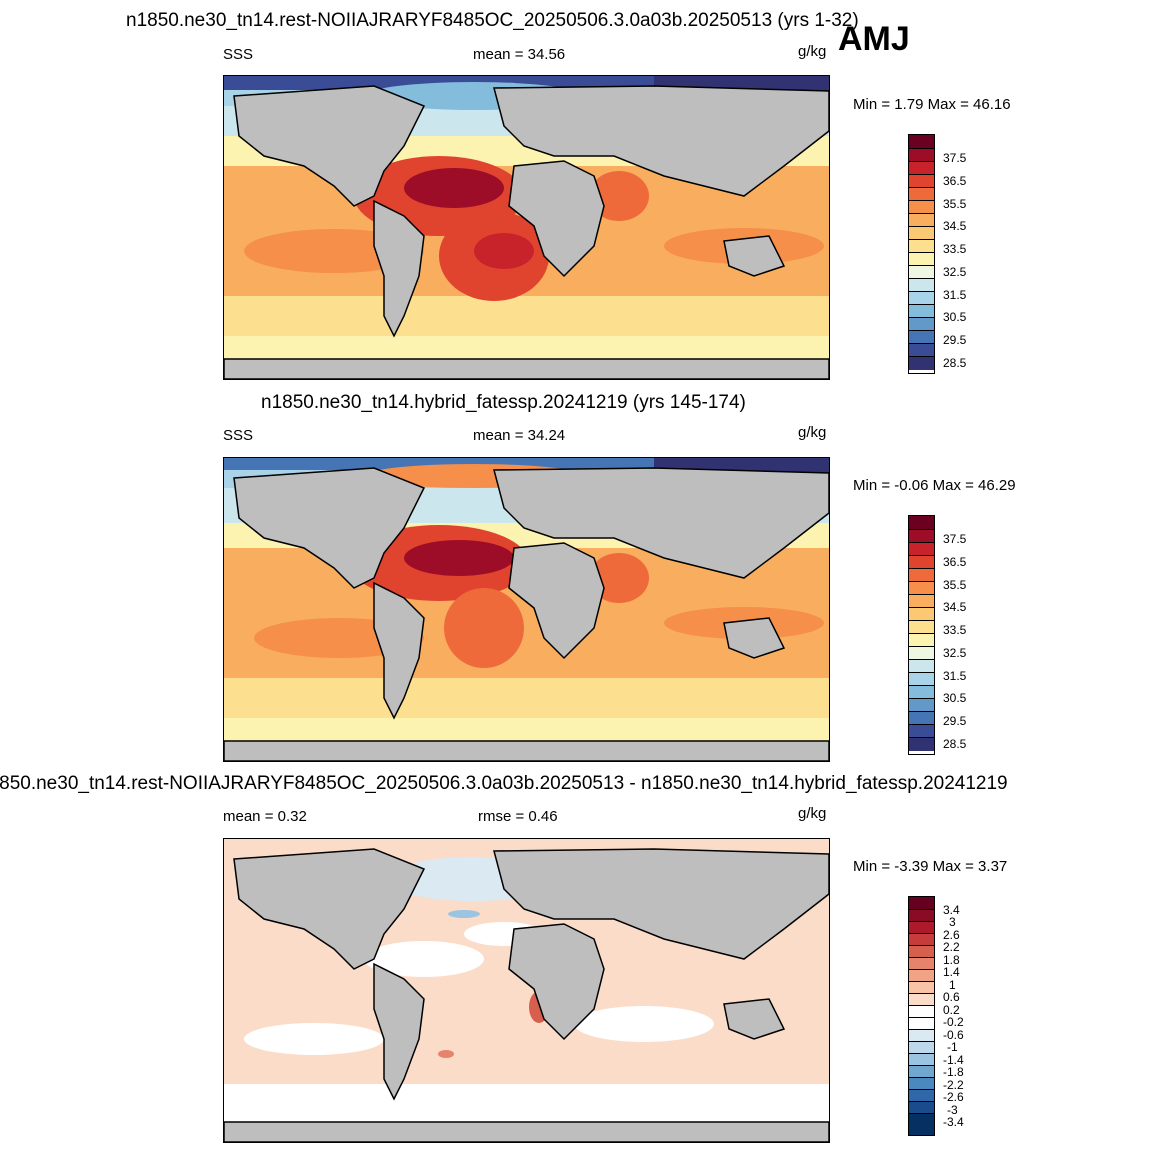  I want to click on panel-1-colorbar, so click(921, 254).